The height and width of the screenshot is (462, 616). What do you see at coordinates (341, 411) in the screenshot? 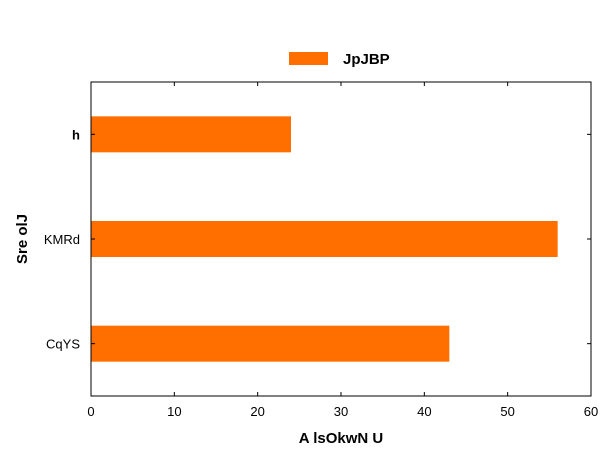
I see `x-tick-label: 30` at bounding box center [341, 411].